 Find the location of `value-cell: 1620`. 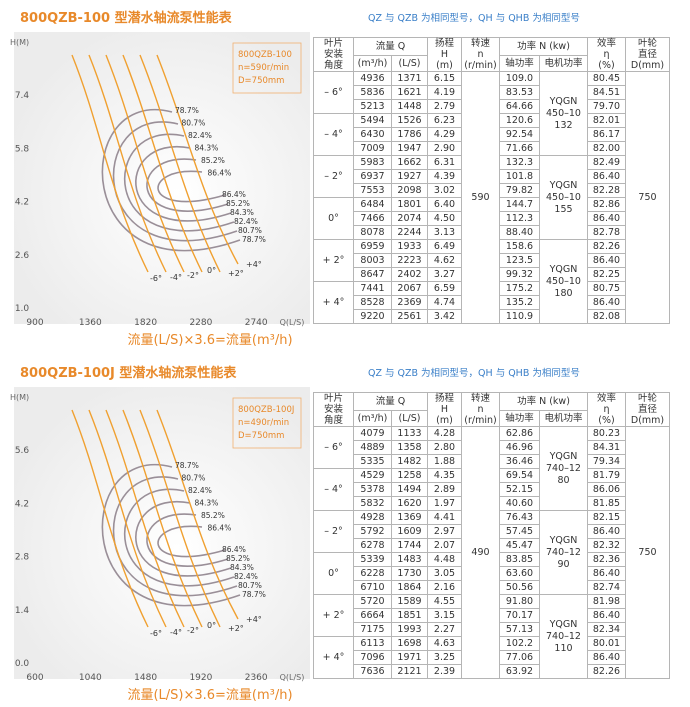

value-cell: 1620 is located at coordinates (409, 503).